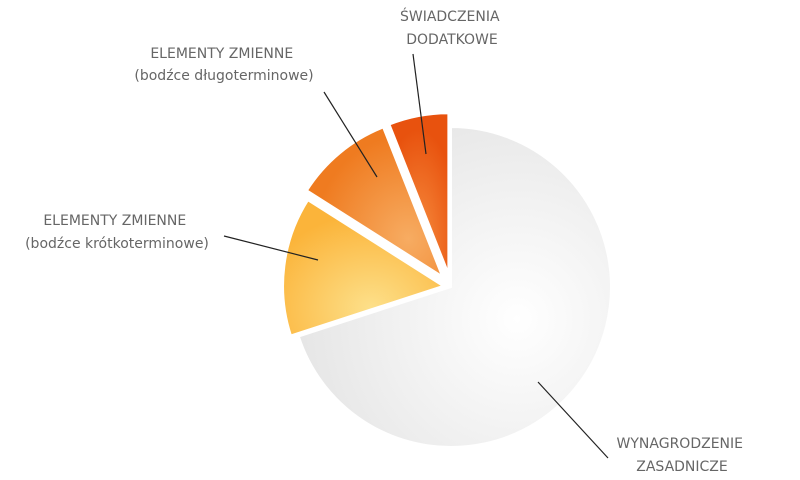  Describe the element at coordinates (221, 54) in the screenshot. I see `label-long-term-line1: ELEMENTY ZMIENNE` at that location.